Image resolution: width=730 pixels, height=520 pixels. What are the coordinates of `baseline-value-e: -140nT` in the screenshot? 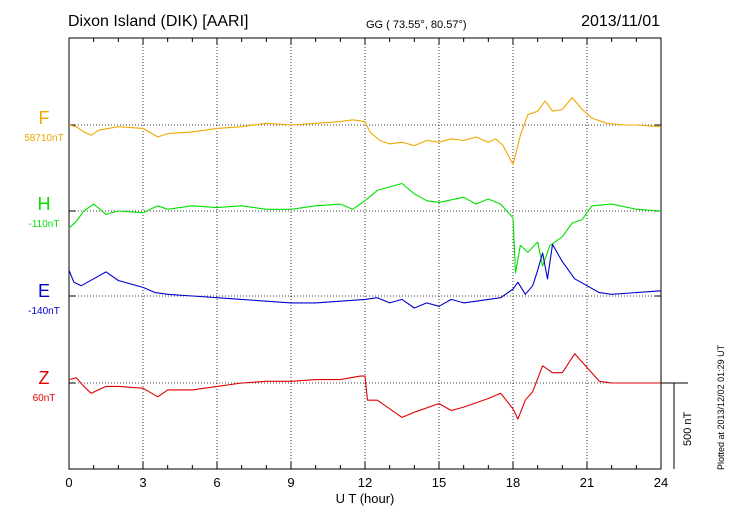 It's located at (44, 311).